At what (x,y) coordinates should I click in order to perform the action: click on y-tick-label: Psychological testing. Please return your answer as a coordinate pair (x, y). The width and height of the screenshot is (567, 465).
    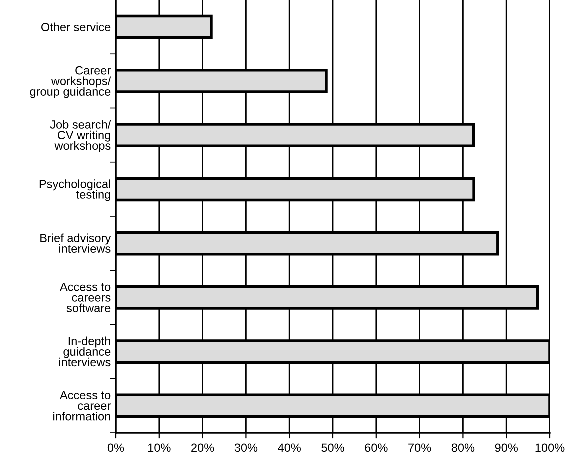
    Looking at the image, I should click on (75, 191).